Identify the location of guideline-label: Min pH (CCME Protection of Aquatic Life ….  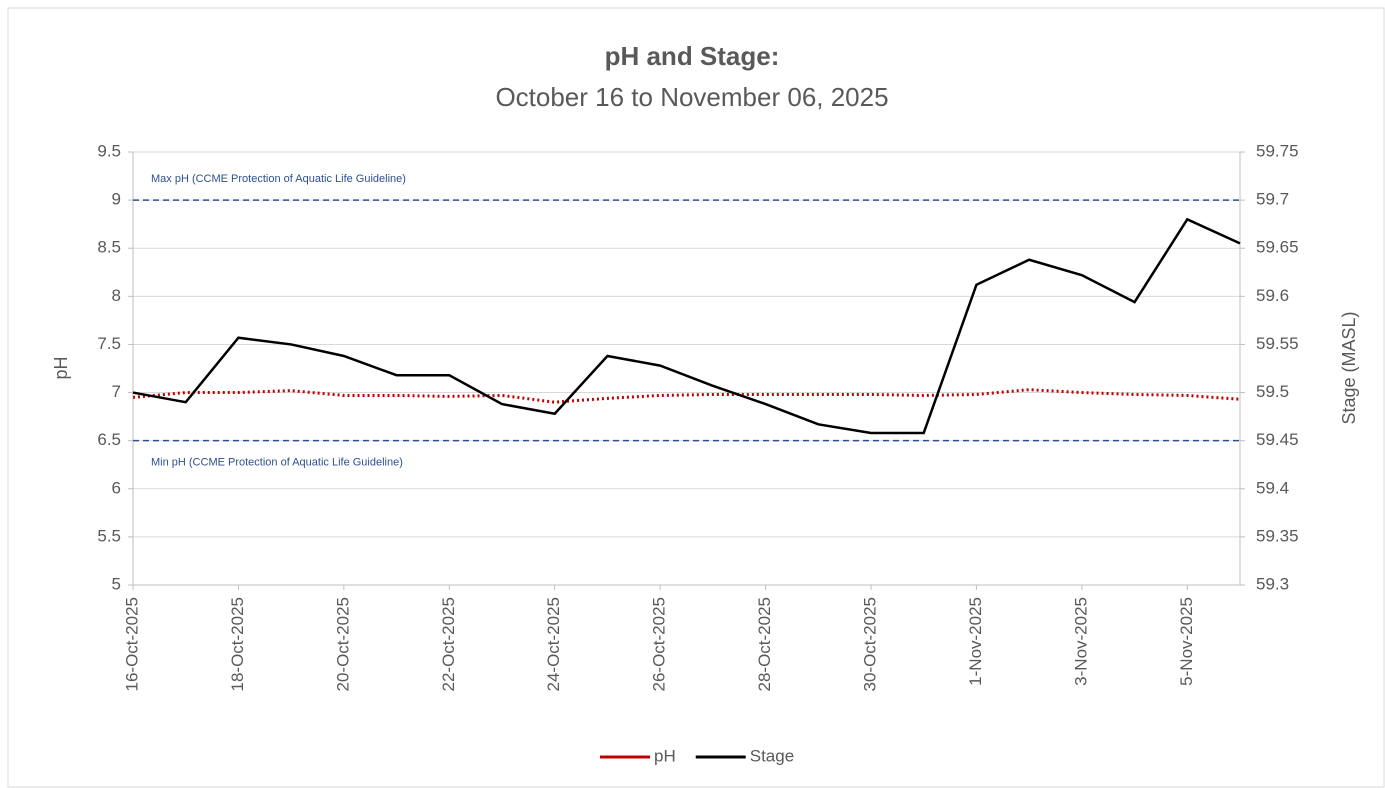
(277, 463).